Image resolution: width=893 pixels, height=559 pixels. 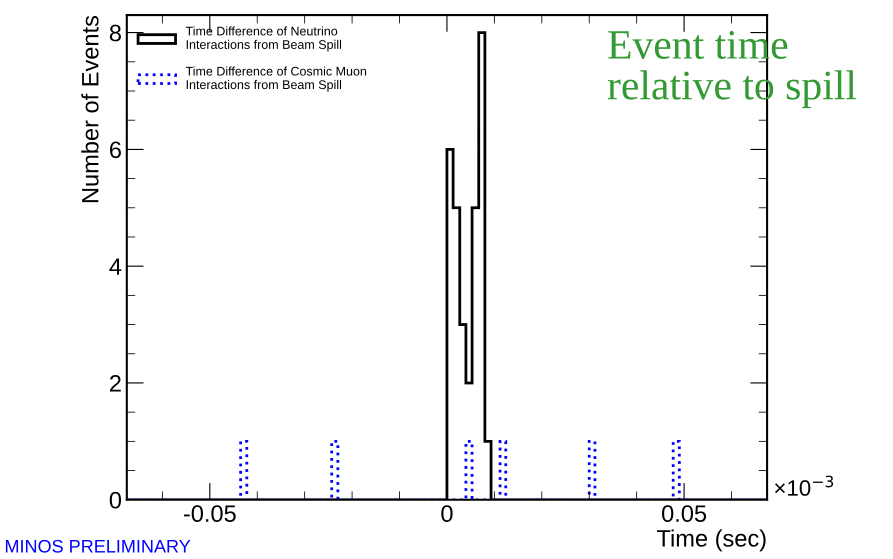 What do you see at coordinates (98, 546) in the screenshot?
I see `text: MINOS PRELIMINARY` at bounding box center [98, 546].